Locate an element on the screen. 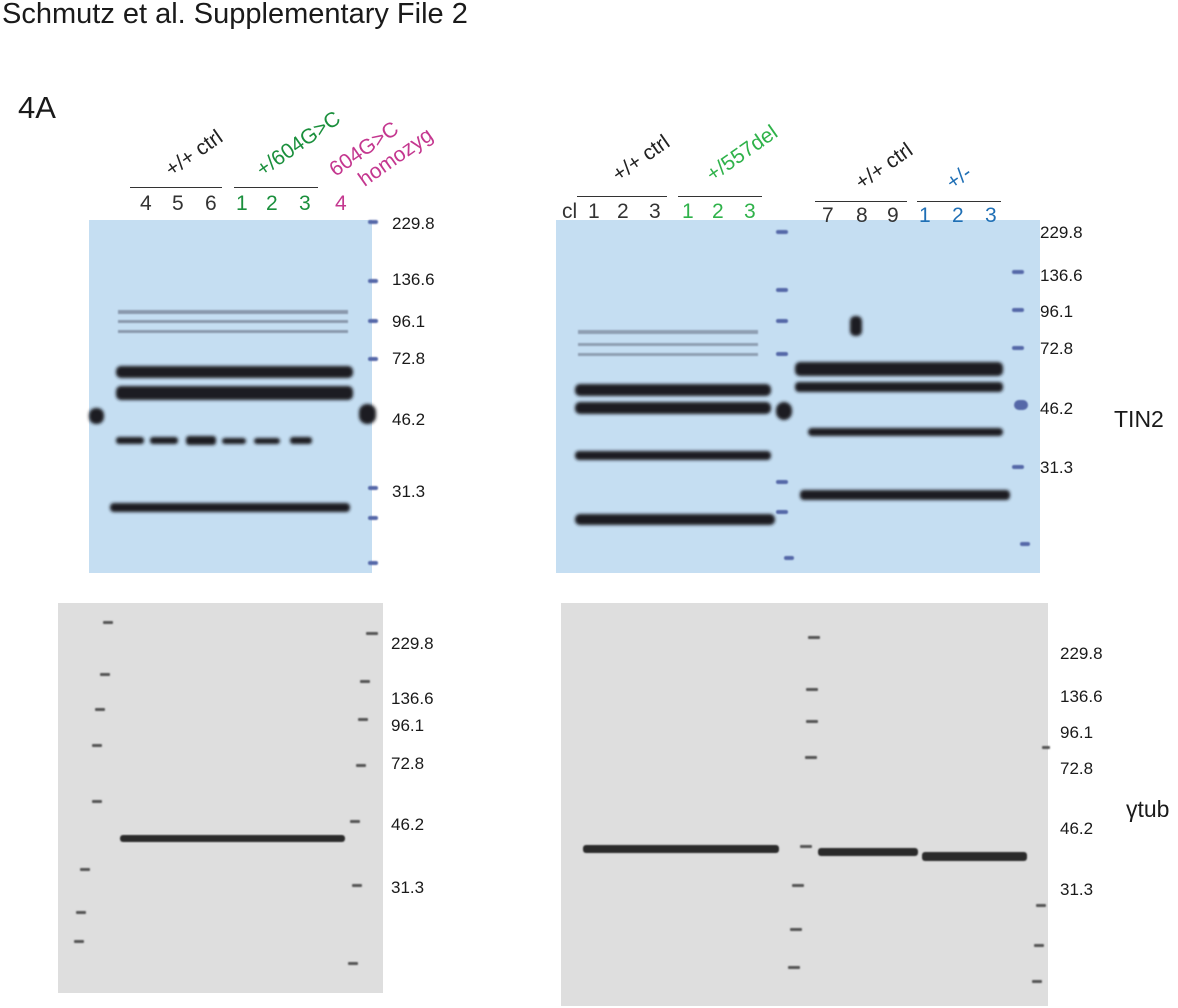 This screenshot has width=1178, height=1008. group-rule-wt-left is located at coordinates (176, 187).